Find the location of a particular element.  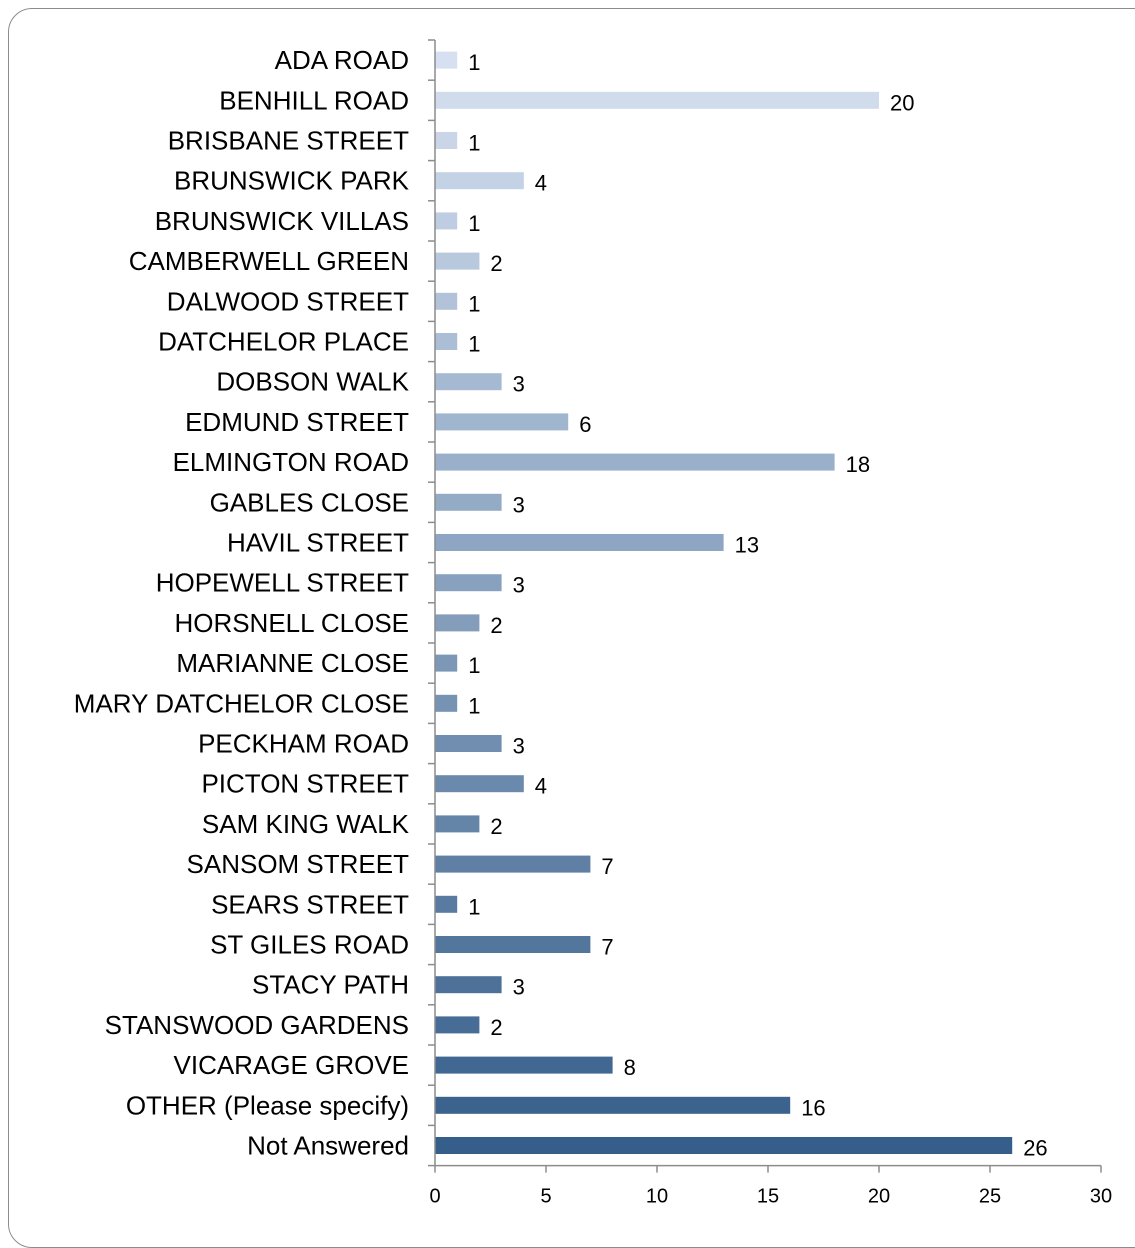

data-label: 8 is located at coordinates (630, 1067).